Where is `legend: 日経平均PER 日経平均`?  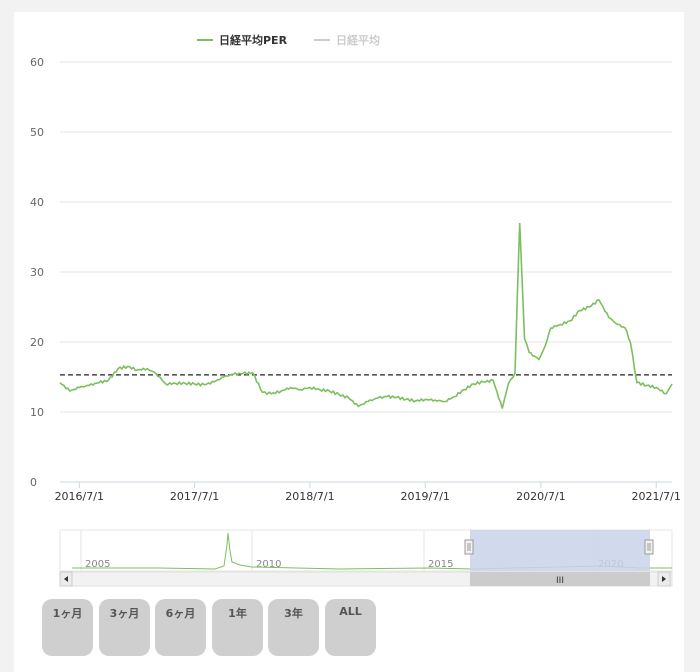 legend: 日経平均PER 日経平均 is located at coordinates (288, 40).